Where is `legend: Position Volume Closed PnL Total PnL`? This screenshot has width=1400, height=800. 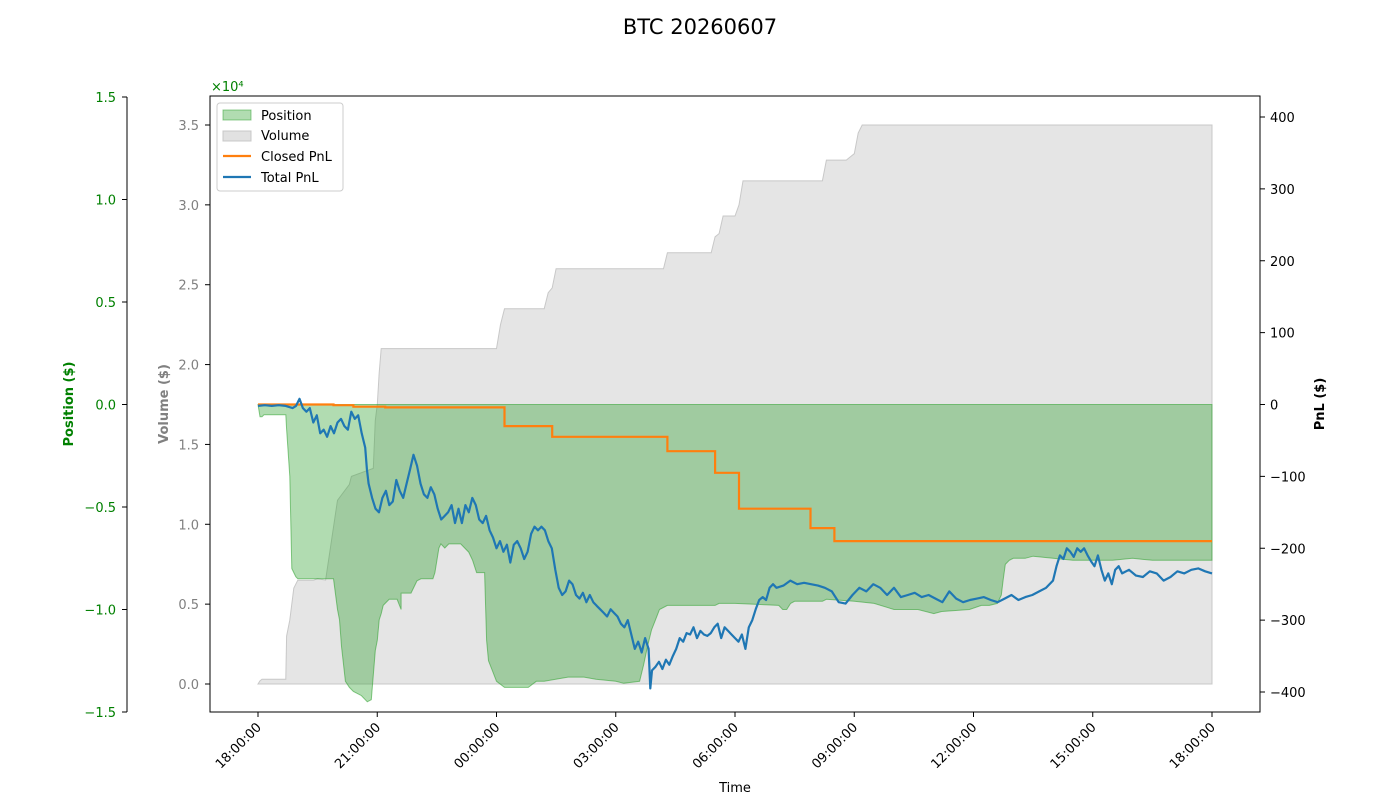
legend: Position Volume Closed PnL Total PnL is located at coordinates (280, 147).